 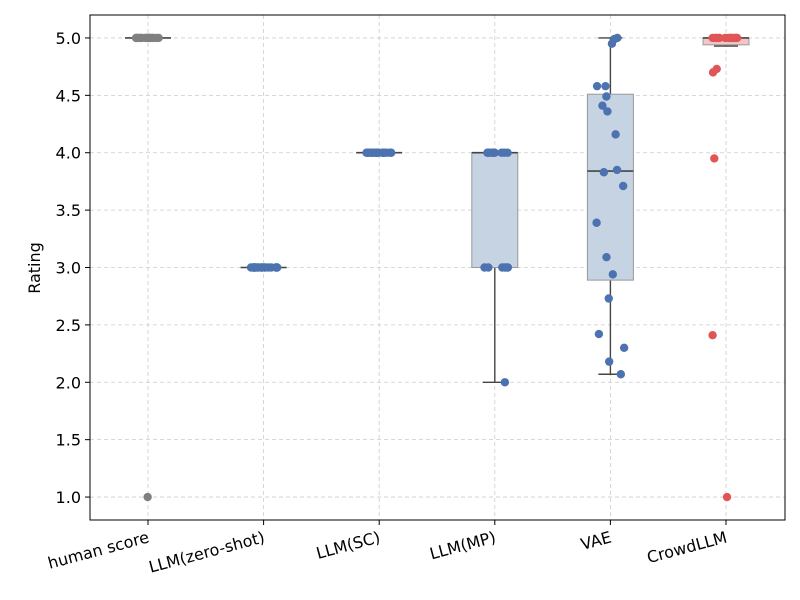 What do you see at coordinates (68, 497) in the screenshot?
I see `y-tick-label: 1.0` at bounding box center [68, 497].